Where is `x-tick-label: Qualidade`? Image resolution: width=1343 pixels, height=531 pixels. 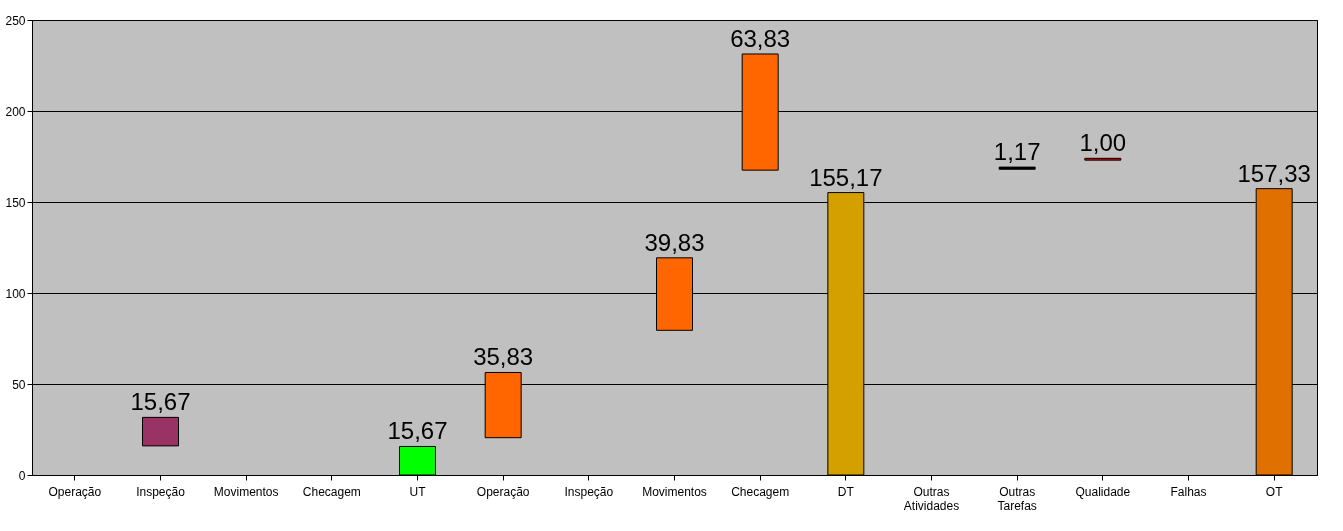 x-tick-label: Qualidade is located at coordinates (1103, 491).